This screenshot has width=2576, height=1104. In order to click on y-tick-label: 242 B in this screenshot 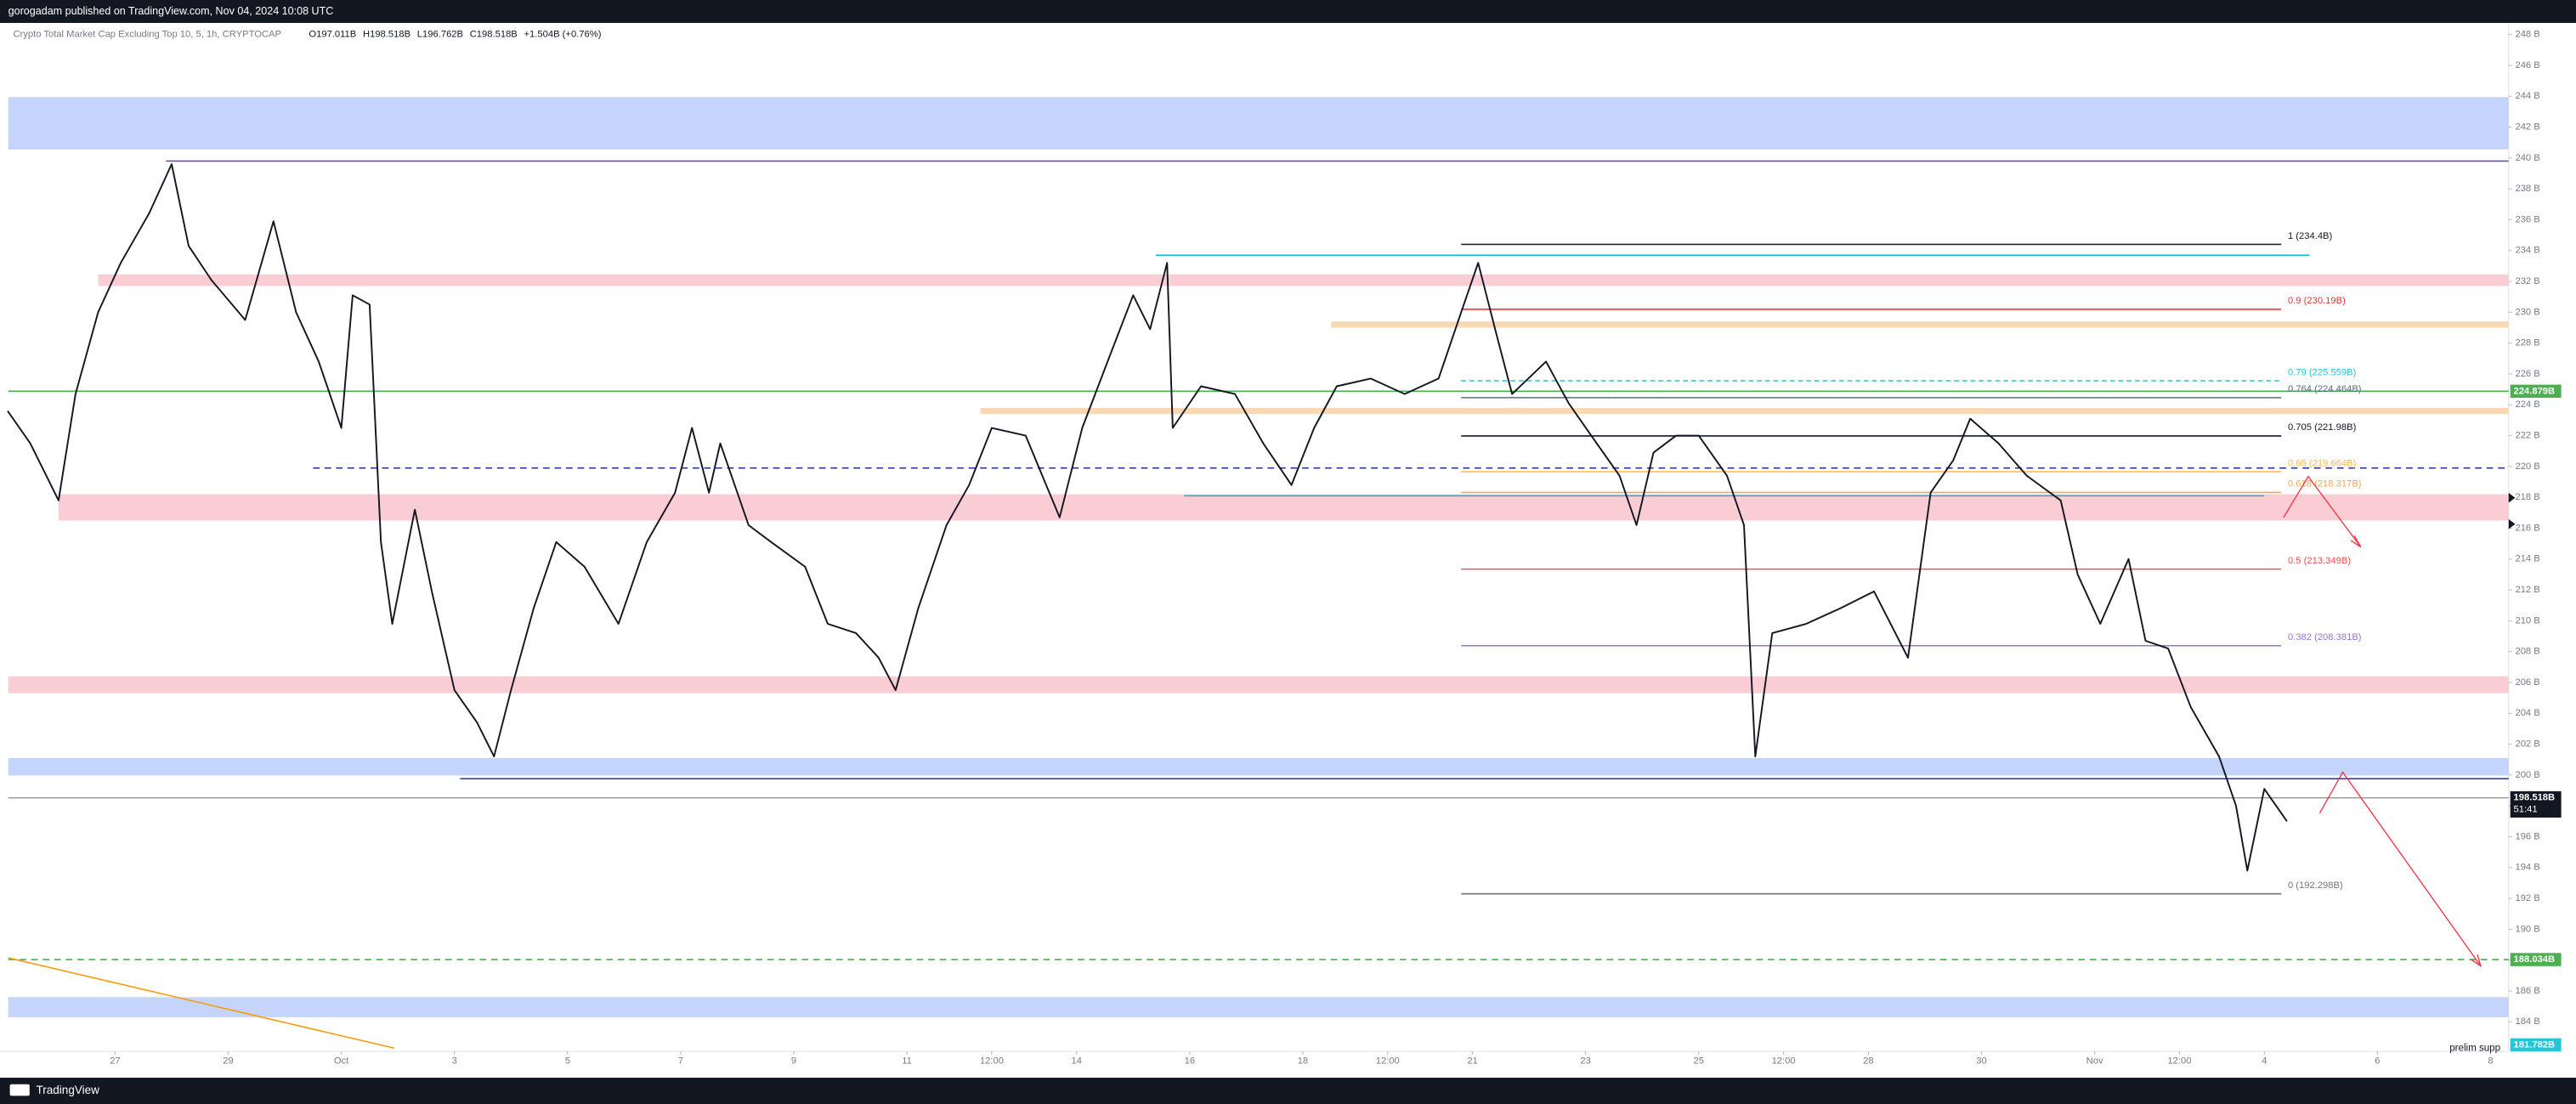, I will do `click(2527, 127)`.